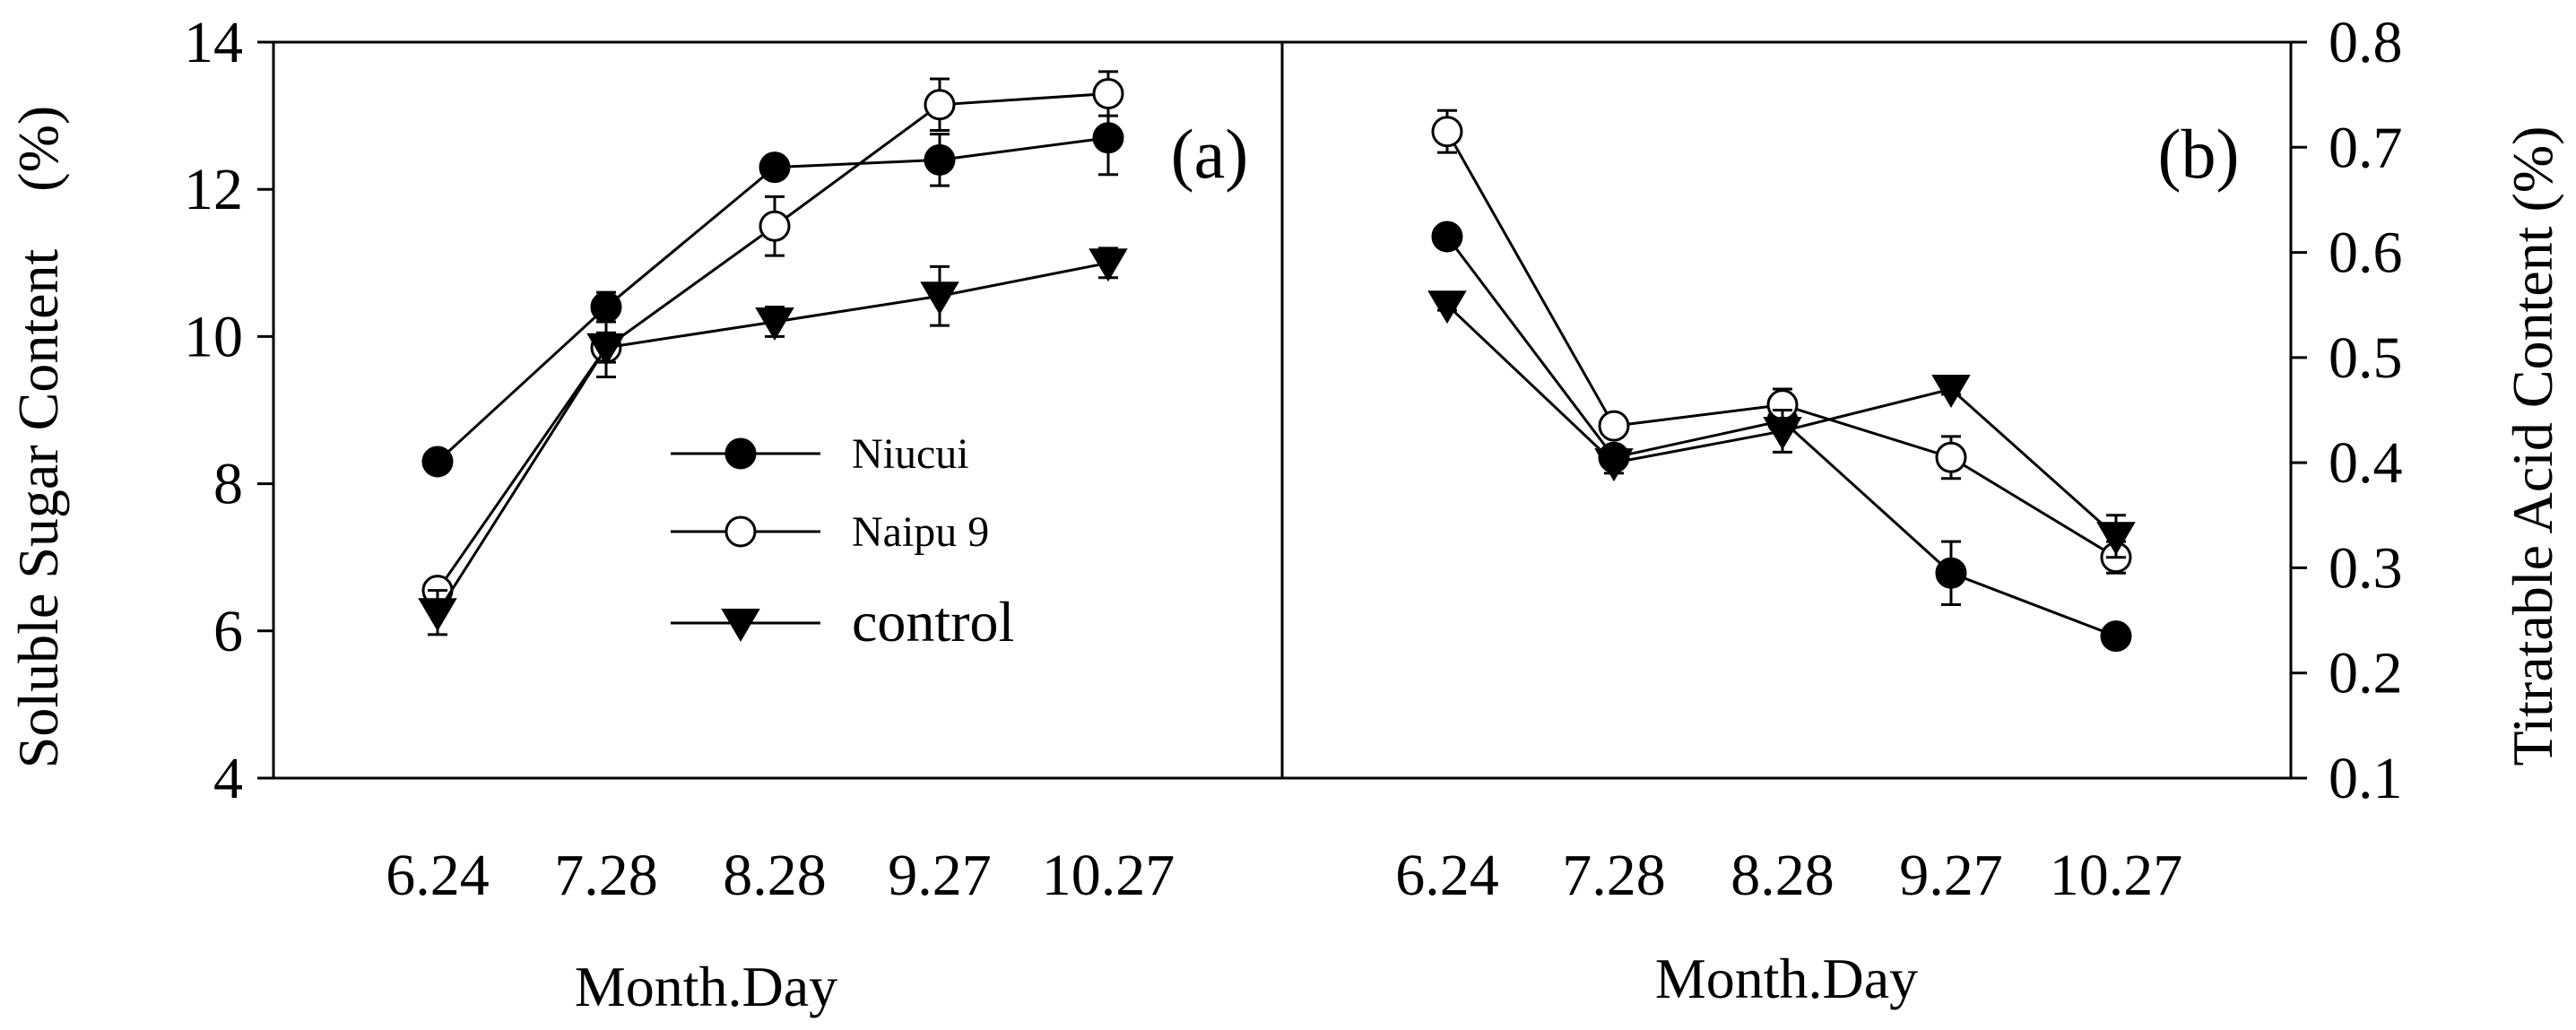 The height and width of the screenshot is (1030, 2576). I want to click on panel-label: (b), so click(2199, 154).